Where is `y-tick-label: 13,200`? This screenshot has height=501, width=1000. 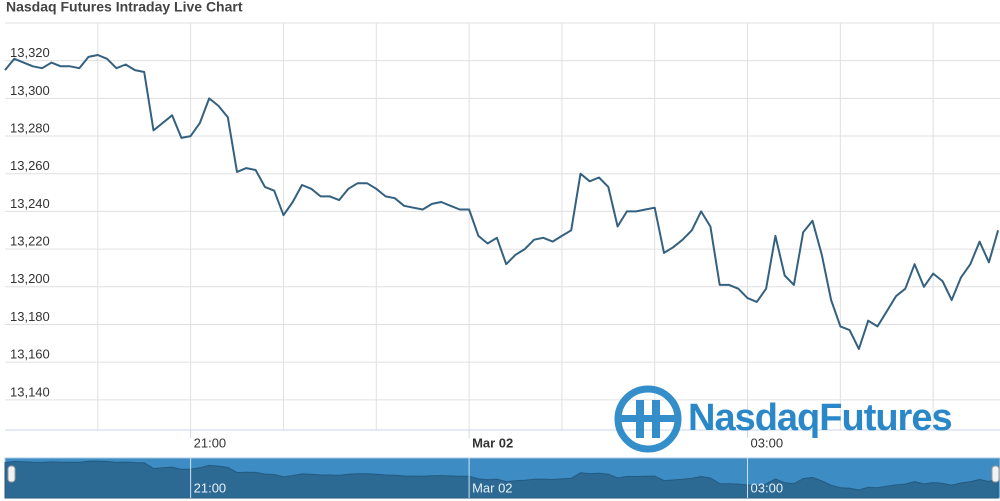
y-tick-label: 13,200 is located at coordinates (30, 278).